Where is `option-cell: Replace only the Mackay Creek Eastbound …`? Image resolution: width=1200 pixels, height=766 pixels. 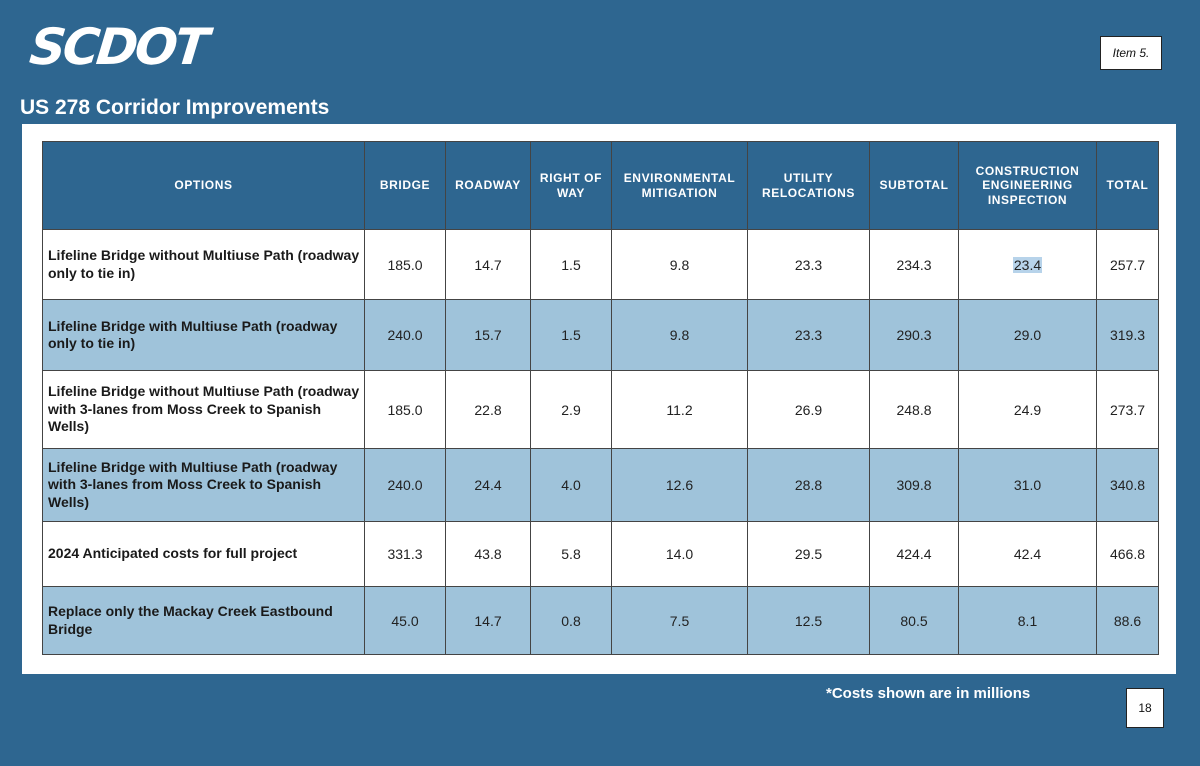 option-cell: Replace only the Mackay Creek Eastbound … is located at coordinates (203, 620).